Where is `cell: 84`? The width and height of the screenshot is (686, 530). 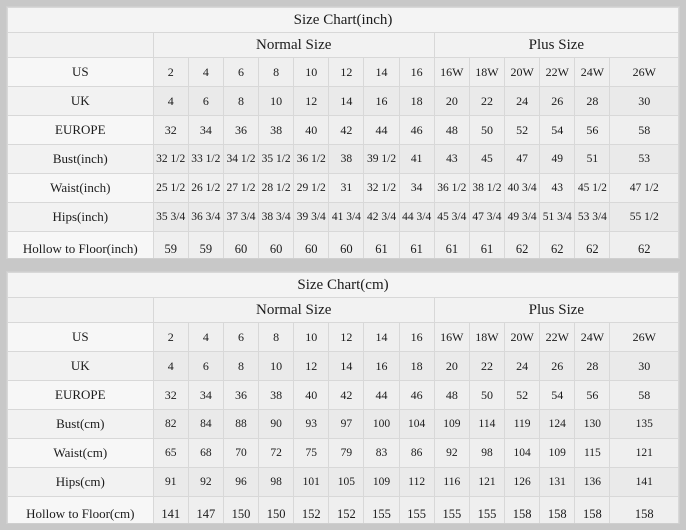
cell: 84 is located at coordinates (205, 424).